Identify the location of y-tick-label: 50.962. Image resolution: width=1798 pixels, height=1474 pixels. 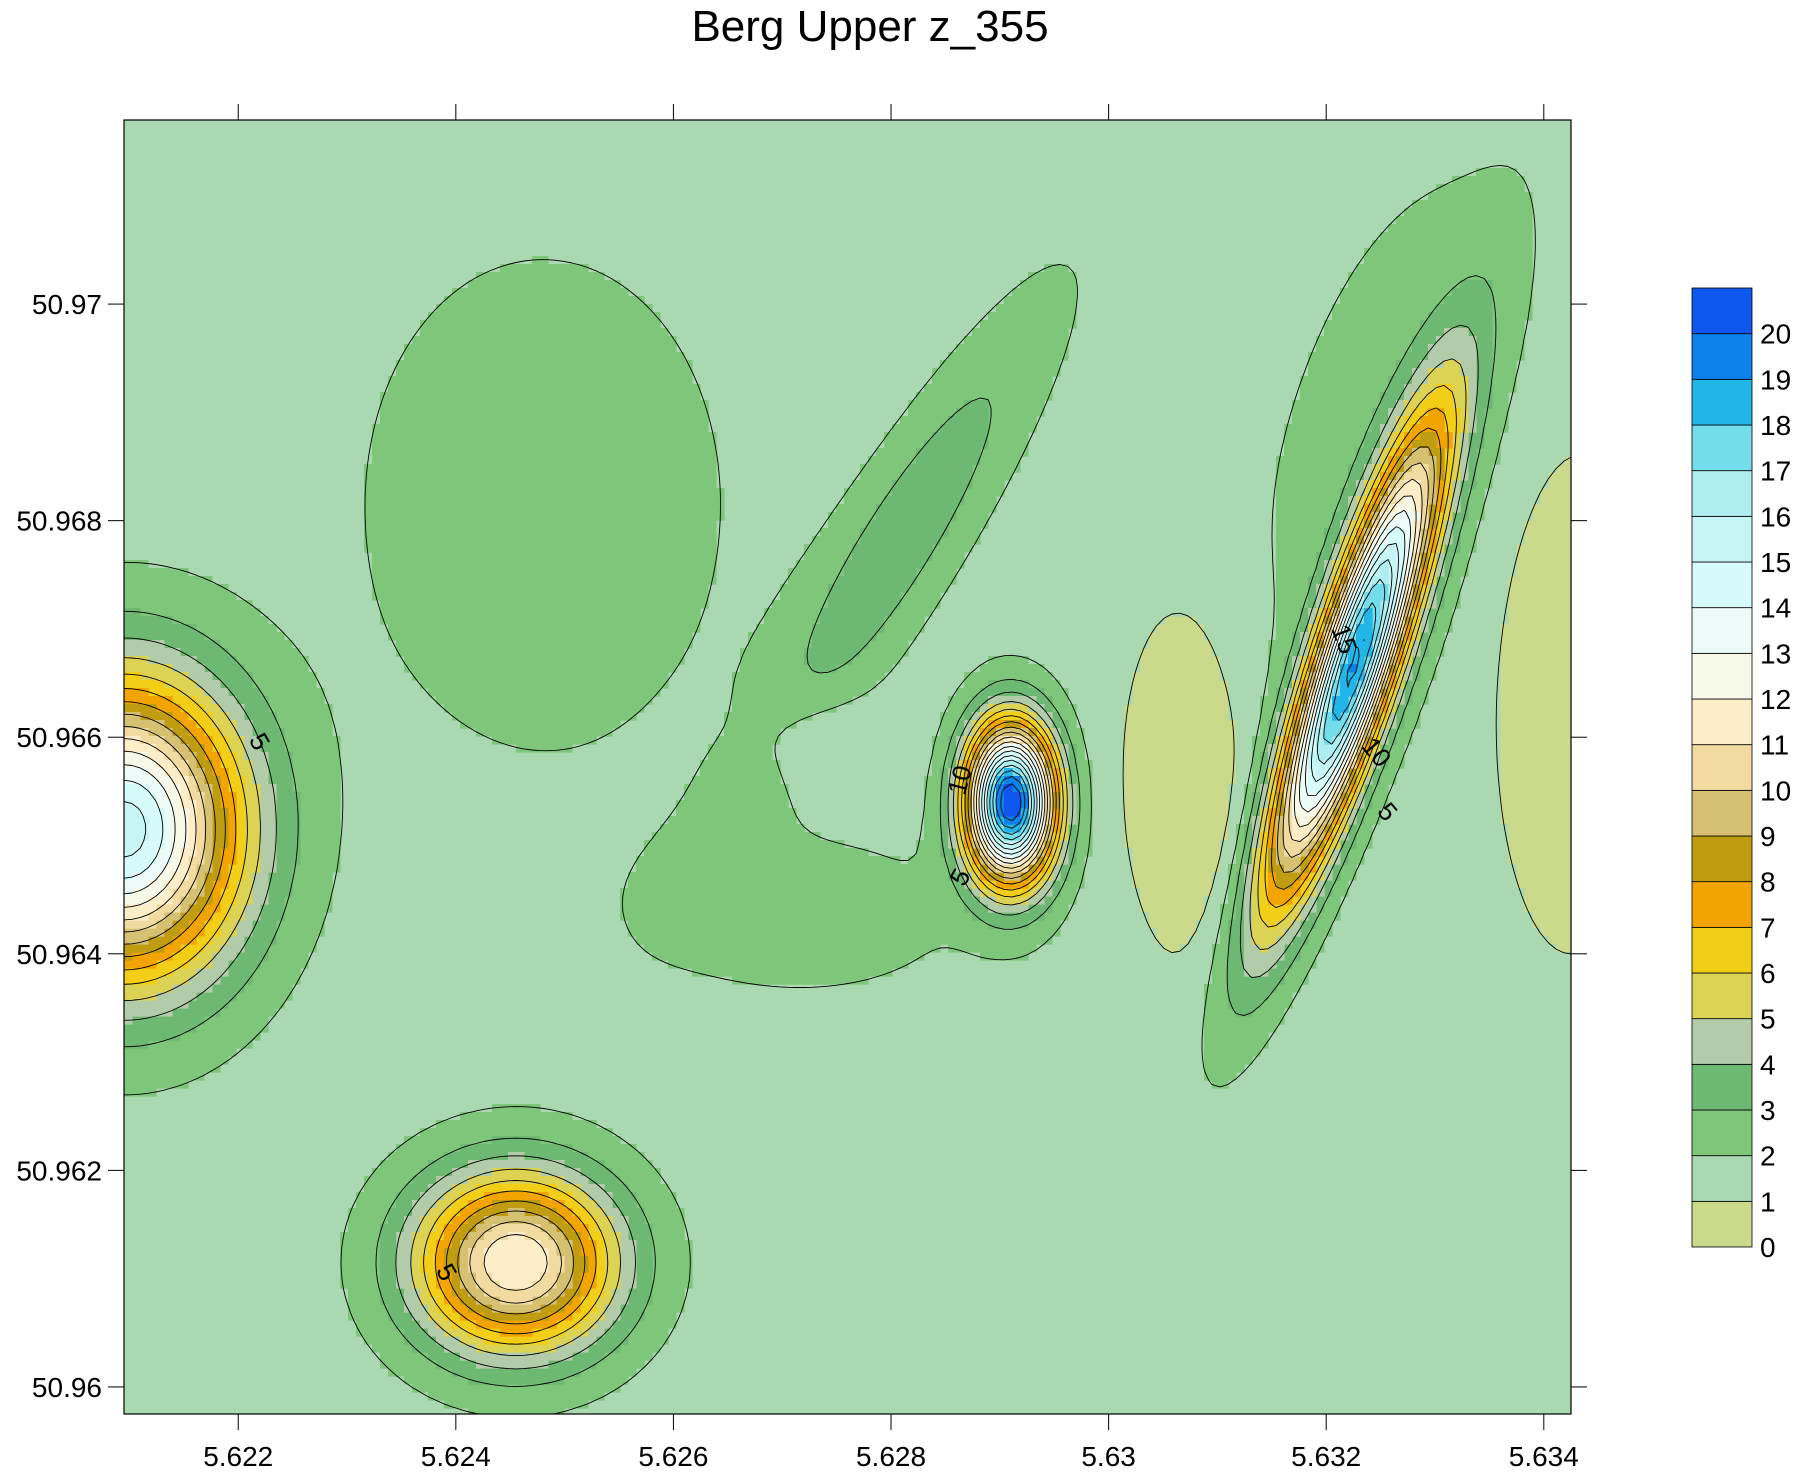
(59, 1170).